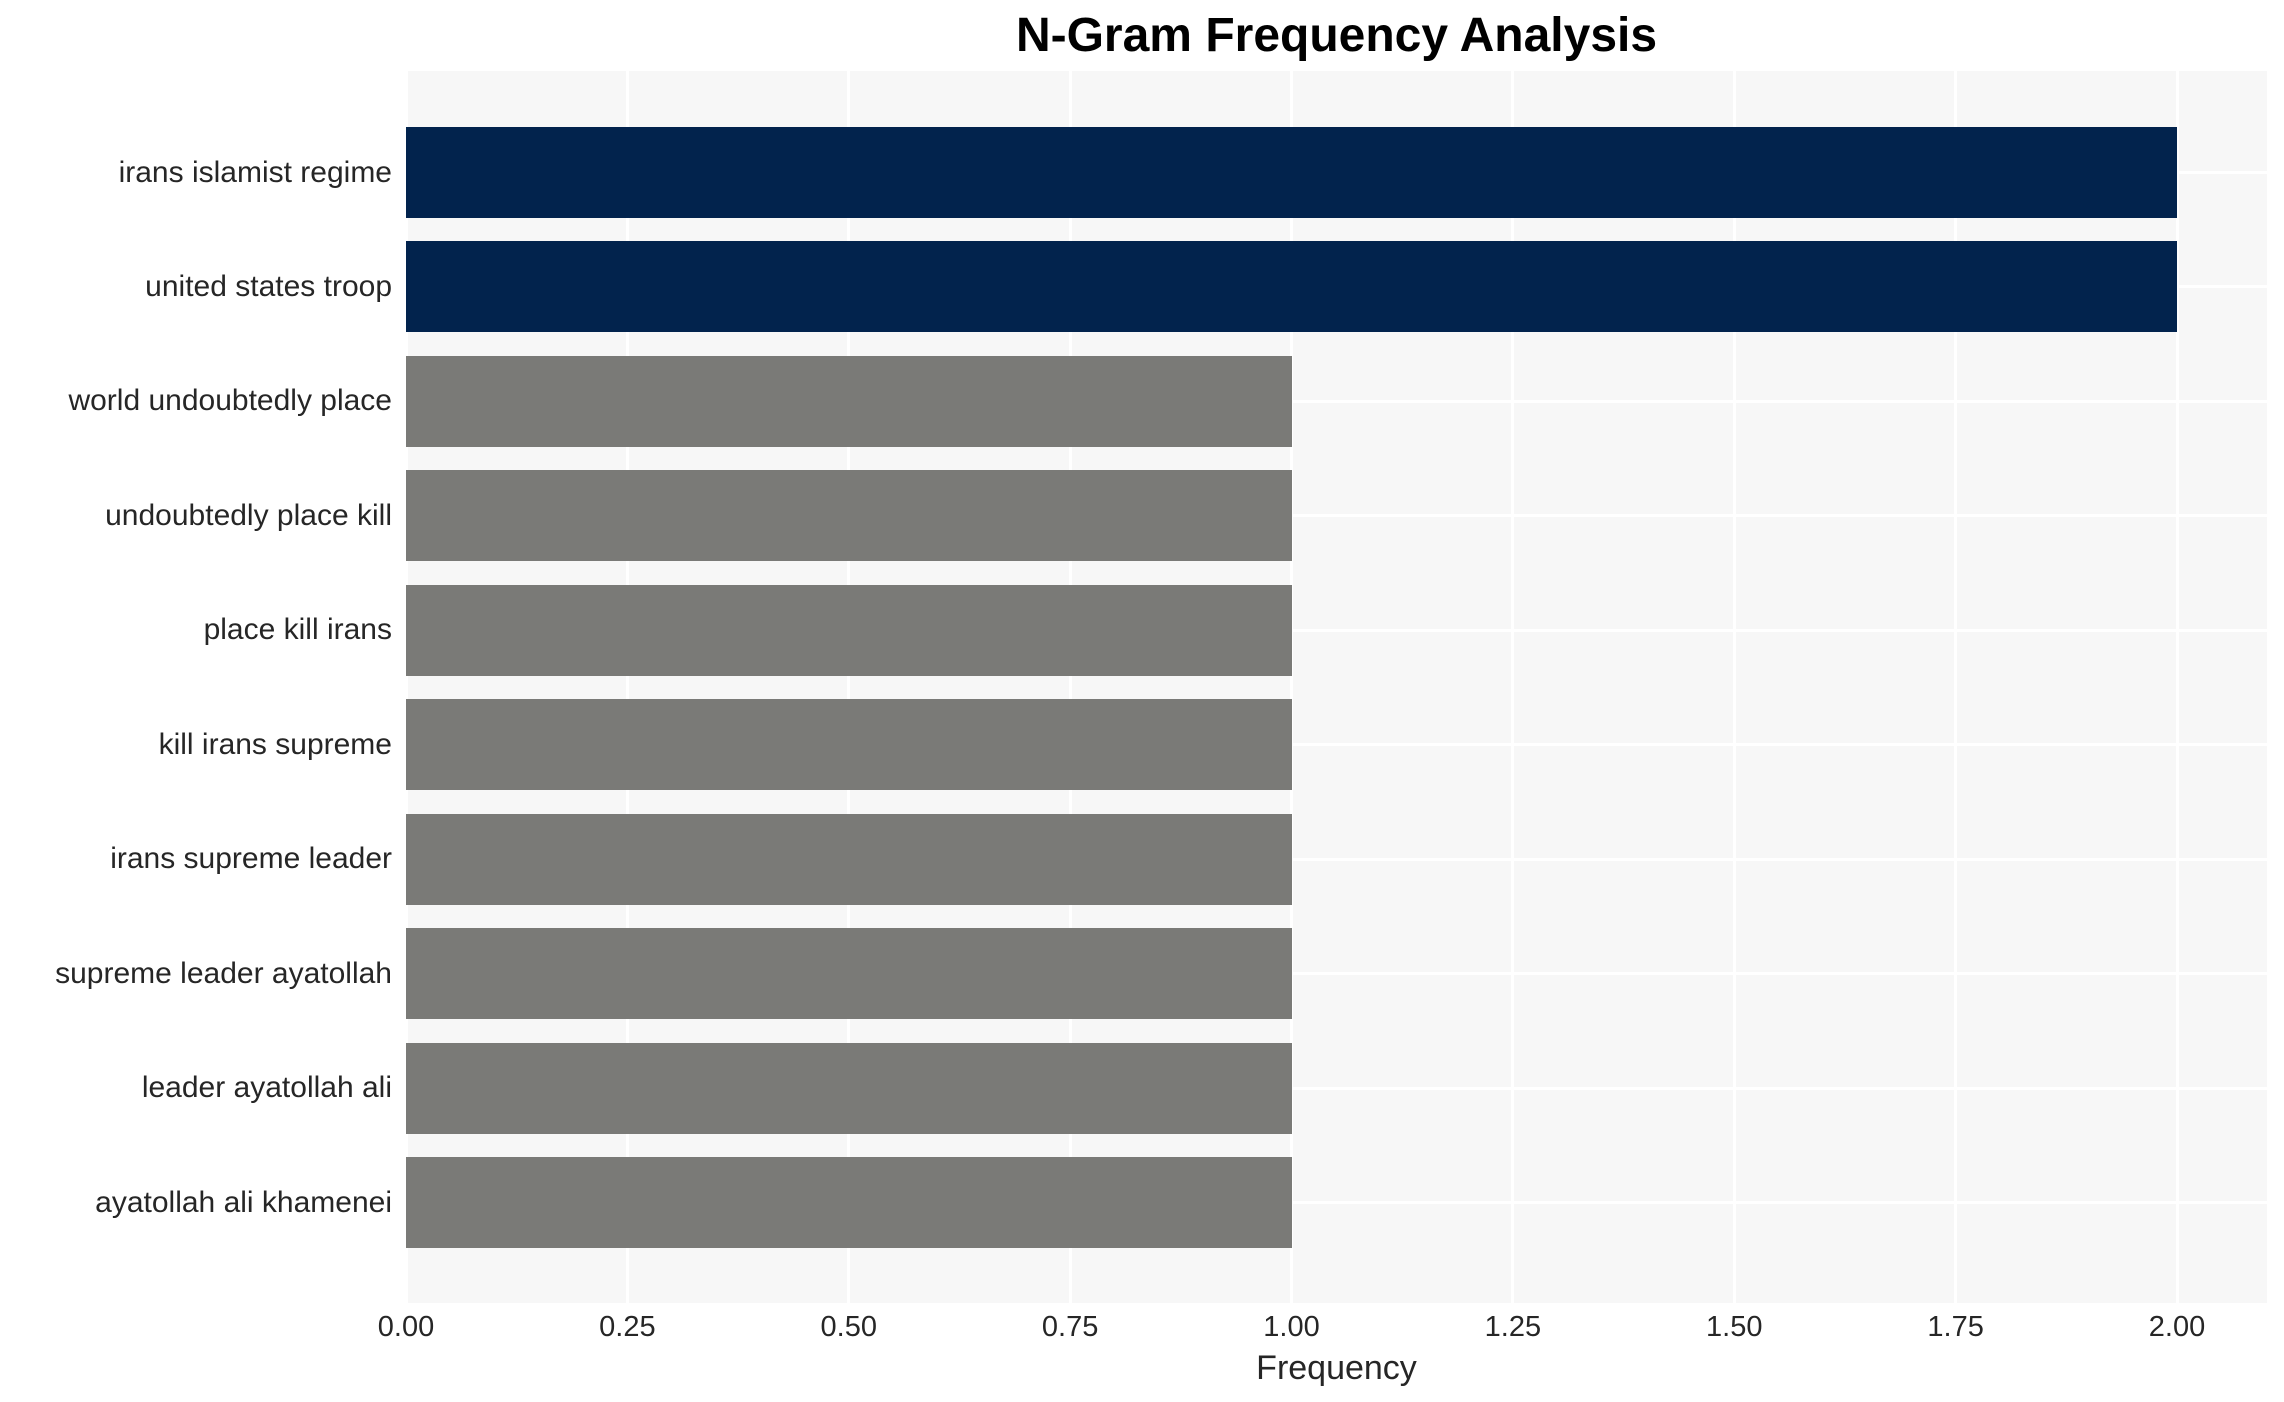 This screenshot has width=2284, height=1402. Describe the element at coordinates (268, 286) in the screenshot. I see `category-label: united states troop` at that location.